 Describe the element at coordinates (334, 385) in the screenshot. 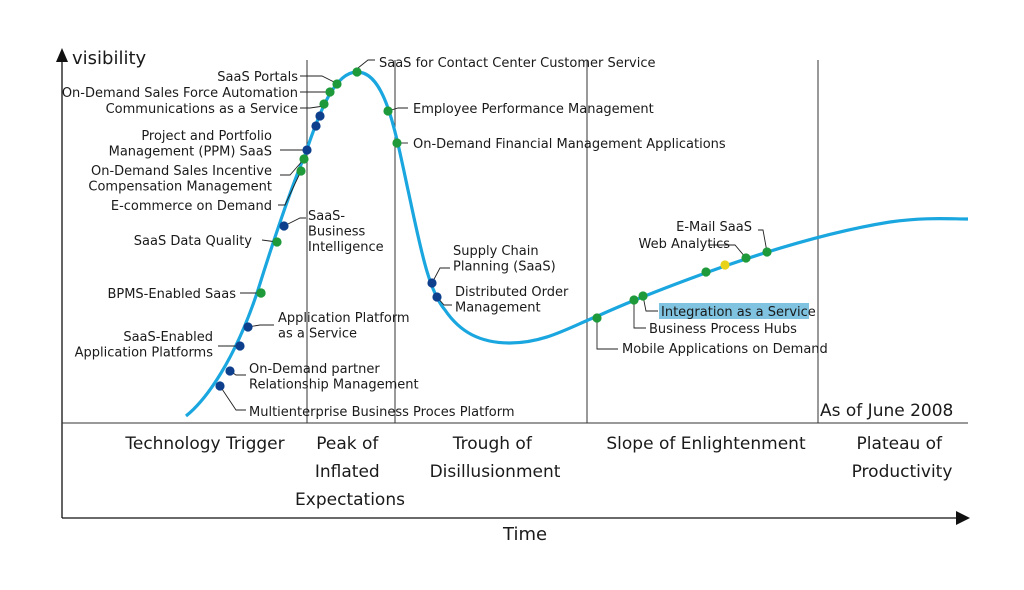

I see `technology-label-line: Relationship Management` at that location.